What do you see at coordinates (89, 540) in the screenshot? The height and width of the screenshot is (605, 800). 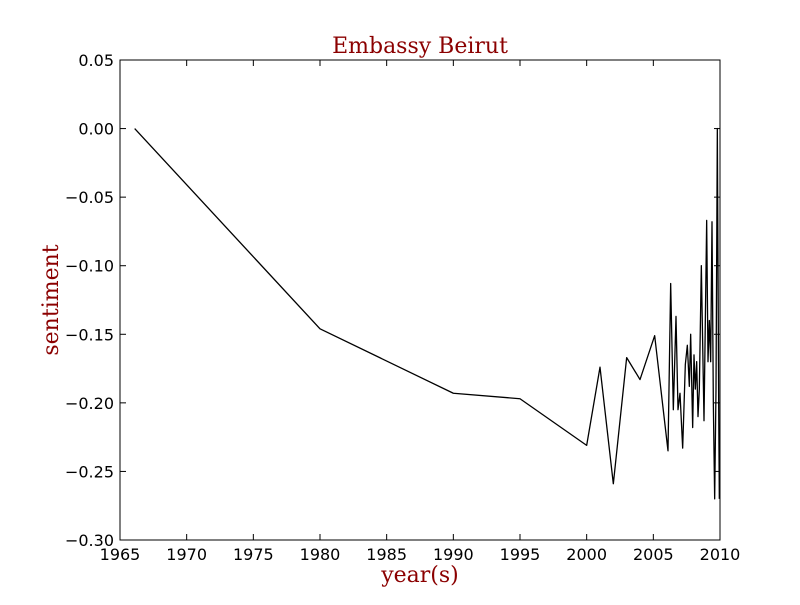 I see `y-tick-label: −0.30` at bounding box center [89, 540].